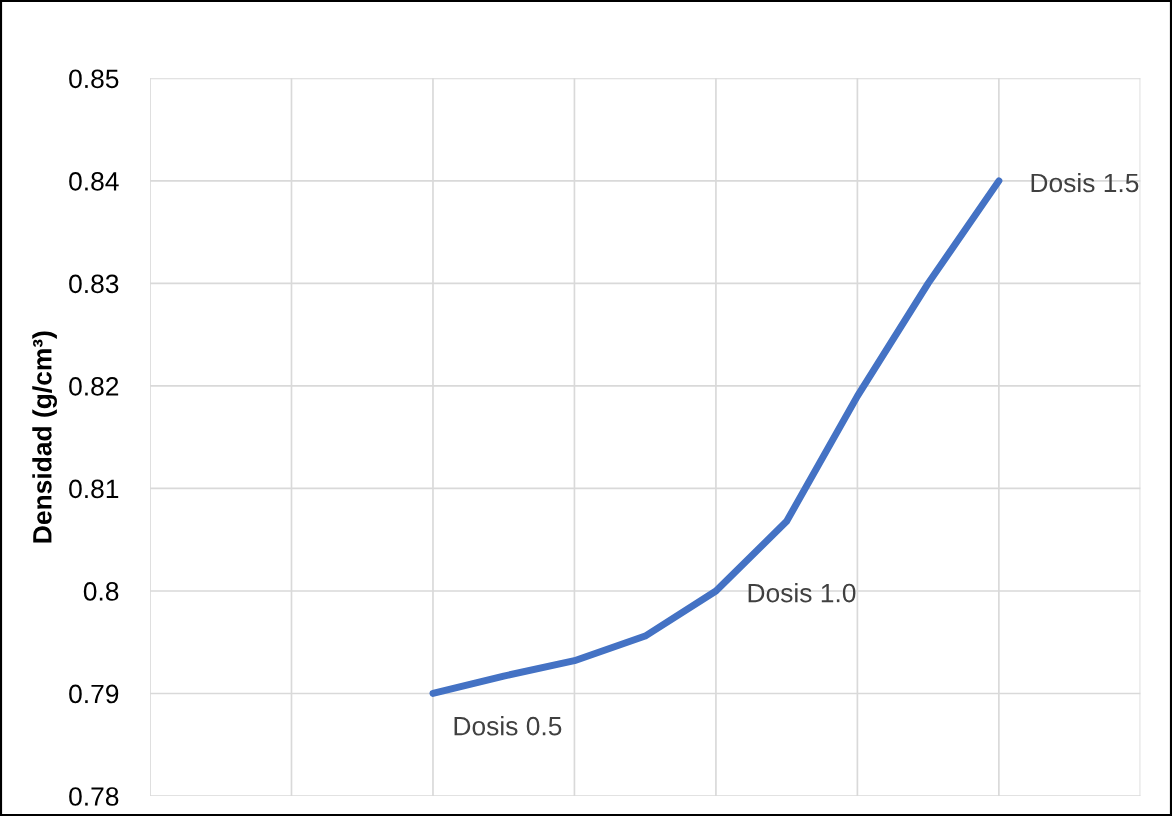 Image resolution: width=1172 pixels, height=816 pixels. Describe the element at coordinates (802, 593) in the screenshot. I see `annotation: Dosis 1.0` at that location.